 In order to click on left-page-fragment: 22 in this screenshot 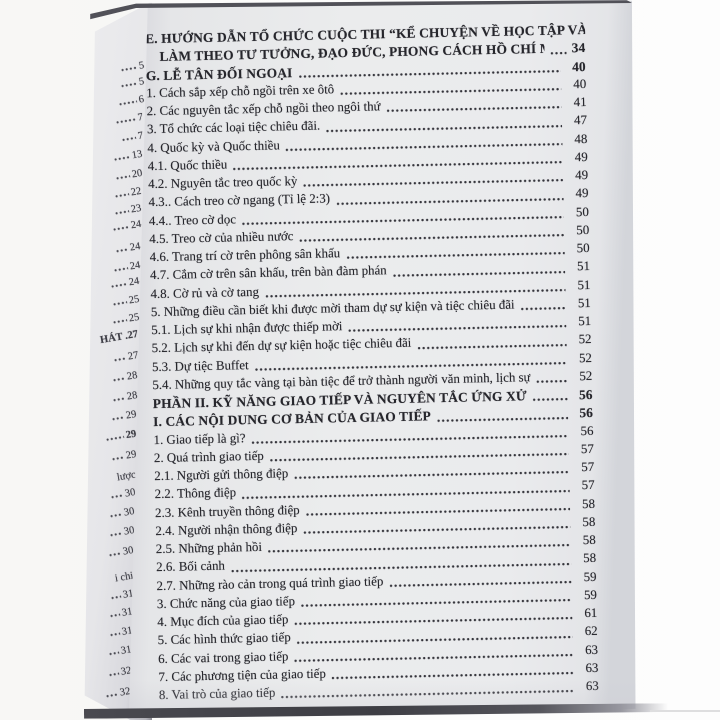, I will do `click(129, 193)`.